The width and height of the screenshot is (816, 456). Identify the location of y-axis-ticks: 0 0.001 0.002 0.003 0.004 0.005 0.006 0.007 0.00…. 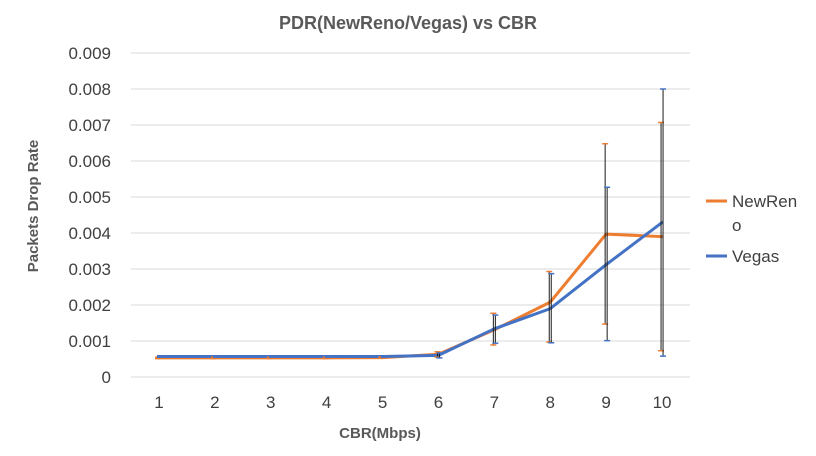
(89, 215).